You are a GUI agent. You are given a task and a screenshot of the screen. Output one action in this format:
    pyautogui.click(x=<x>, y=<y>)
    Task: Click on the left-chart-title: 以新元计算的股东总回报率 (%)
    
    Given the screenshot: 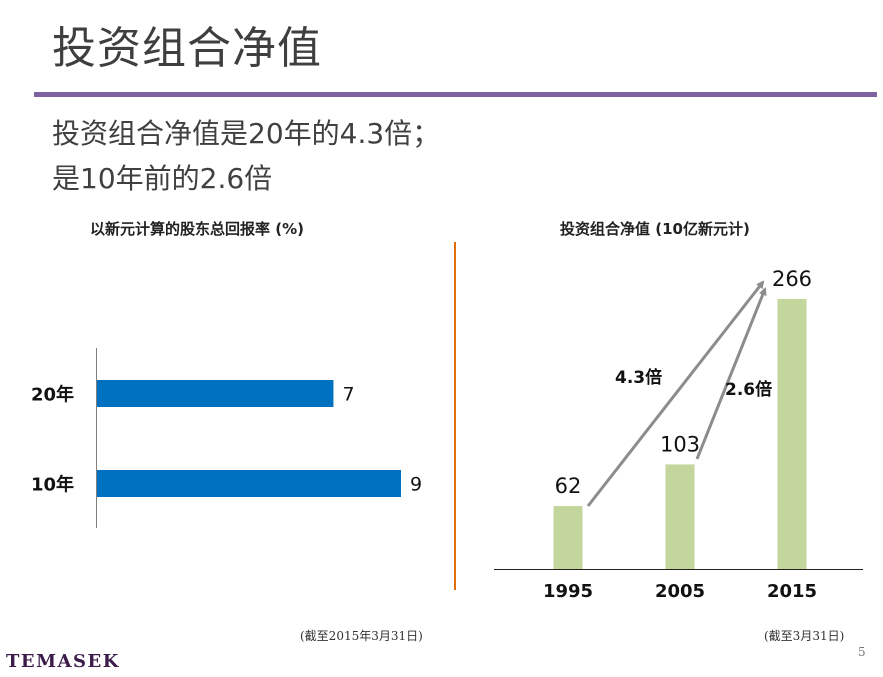 What is the action you would take?
    pyautogui.click(x=197, y=229)
    